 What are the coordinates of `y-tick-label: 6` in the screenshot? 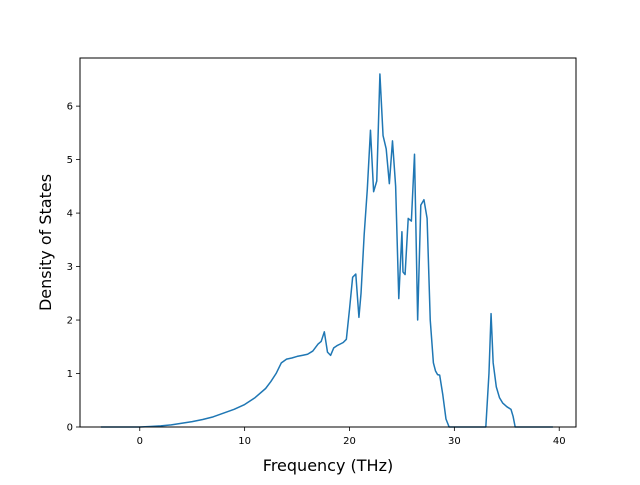 It's located at (70, 107).